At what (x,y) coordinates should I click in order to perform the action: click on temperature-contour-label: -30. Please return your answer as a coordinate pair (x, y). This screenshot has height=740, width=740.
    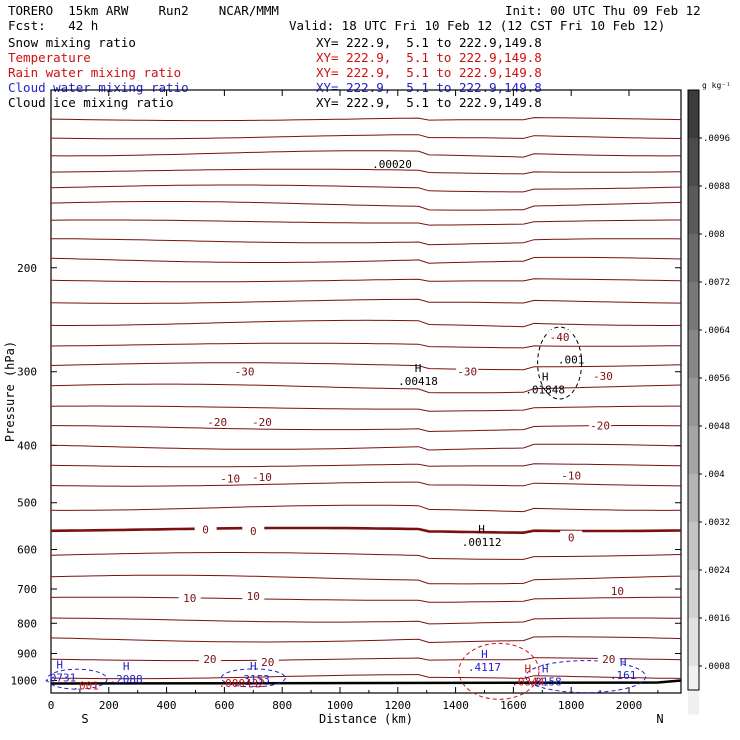
    Looking at the image, I should click on (245, 372).